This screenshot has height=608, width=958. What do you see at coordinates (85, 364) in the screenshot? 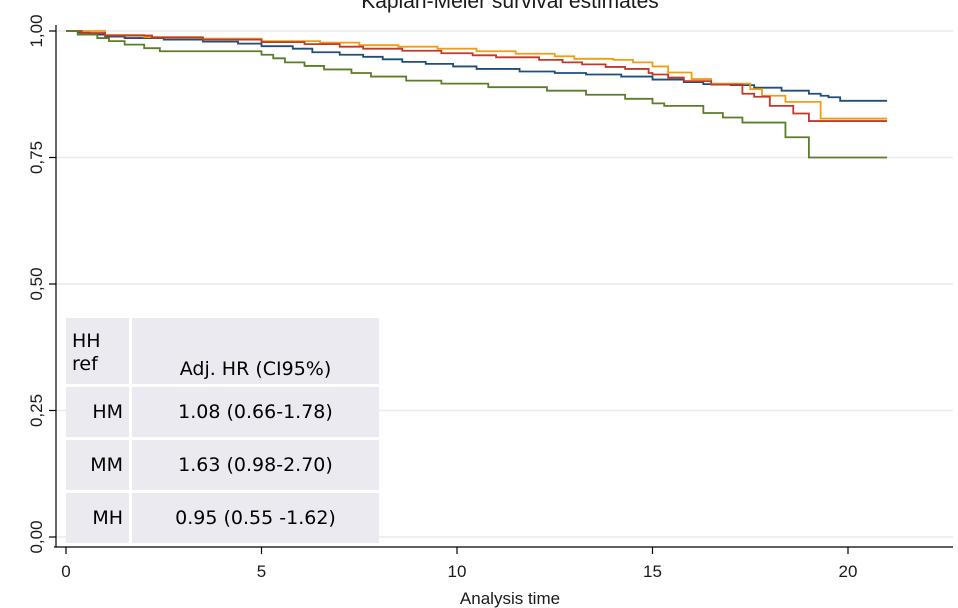
I see `header-ref-line2: ref` at bounding box center [85, 364].